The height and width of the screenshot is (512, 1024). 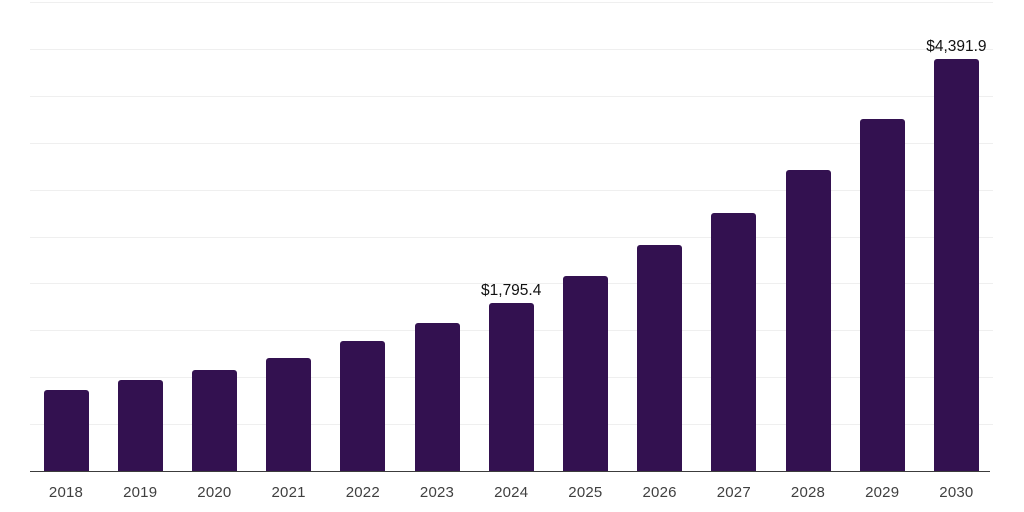 What do you see at coordinates (288, 492) in the screenshot?
I see `x-tick-label: 2021` at bounding box center [288, 492].